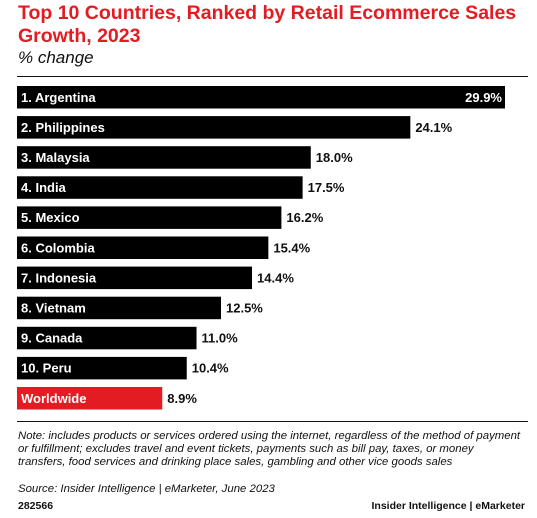 The width and height of the screenshot is (537, 518). I want to click on bar-label-canada: 9. Canada, so click(52, 338).